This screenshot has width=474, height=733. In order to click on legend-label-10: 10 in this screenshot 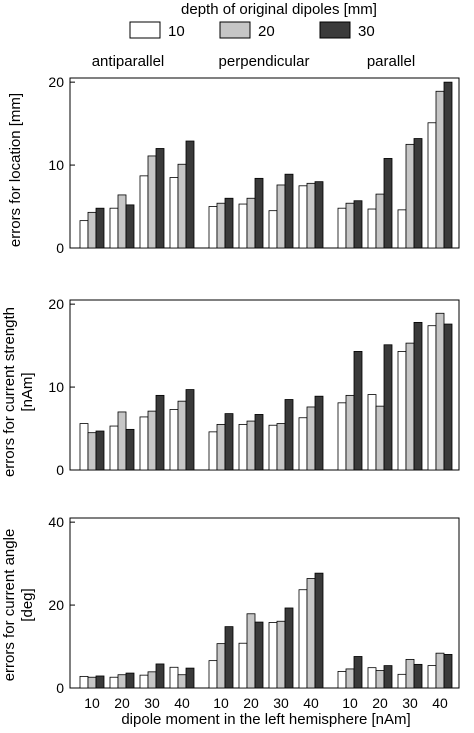, I will do `click(176, 31)`.